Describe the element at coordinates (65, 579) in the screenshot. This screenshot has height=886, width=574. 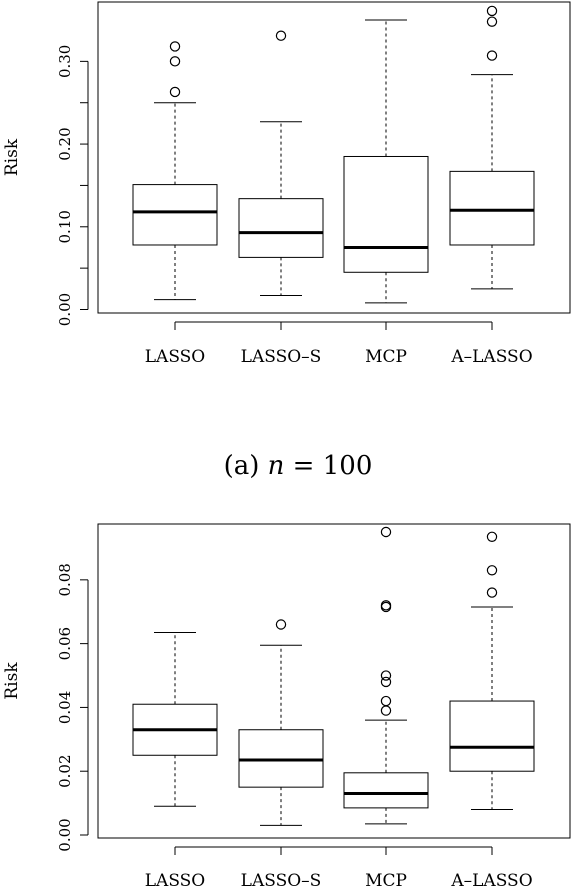
I see `y-tick-label: 0.08` at that location.